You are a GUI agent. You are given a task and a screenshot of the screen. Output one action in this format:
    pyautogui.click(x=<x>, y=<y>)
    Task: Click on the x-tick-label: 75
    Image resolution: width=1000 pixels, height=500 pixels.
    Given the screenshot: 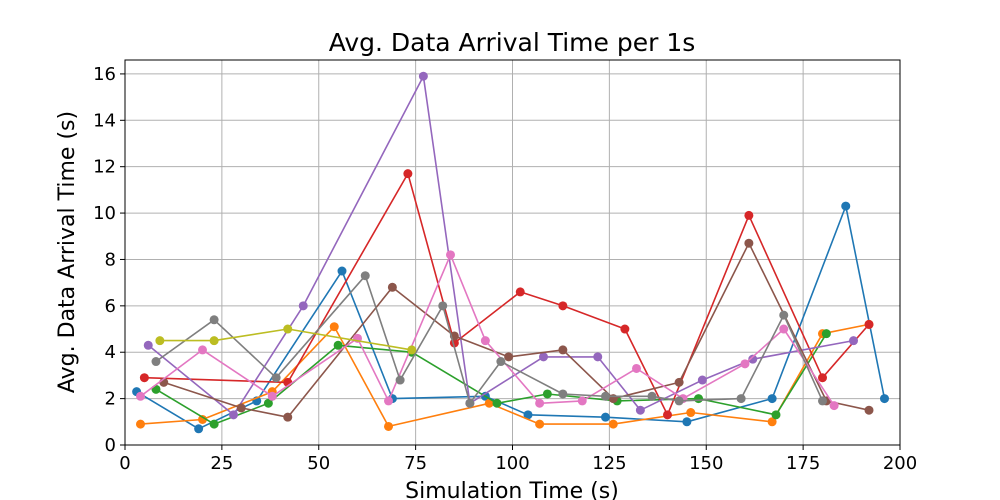 What is the action you would take?
    pyautogui.click(x=415, y=463)
    